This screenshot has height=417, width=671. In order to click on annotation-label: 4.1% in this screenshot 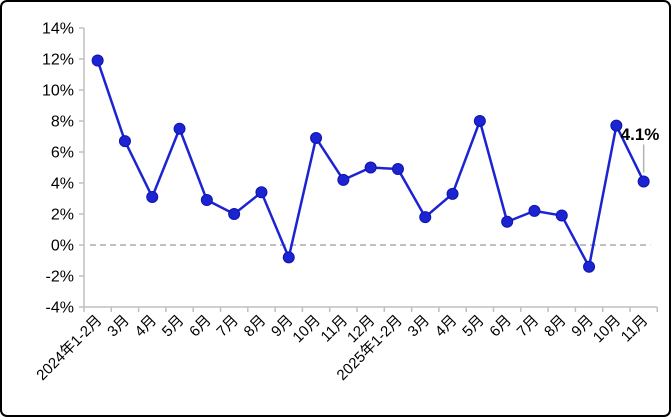, I will do `click(640, 134)`.